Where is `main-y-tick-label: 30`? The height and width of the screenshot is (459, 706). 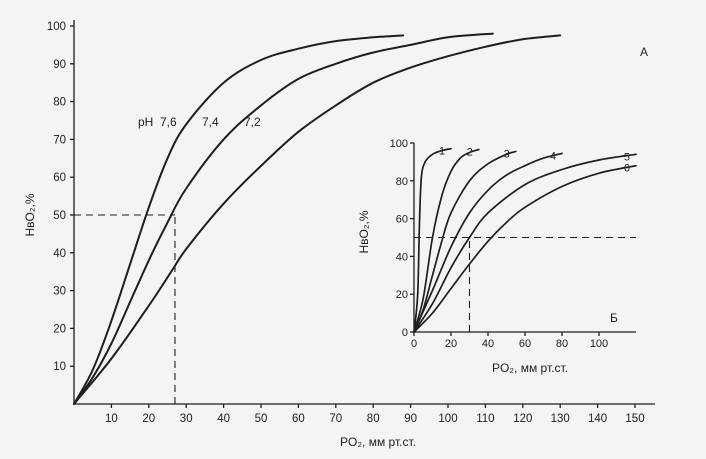 main-y-tick-label: 30 is located at coordinates (59, 292).